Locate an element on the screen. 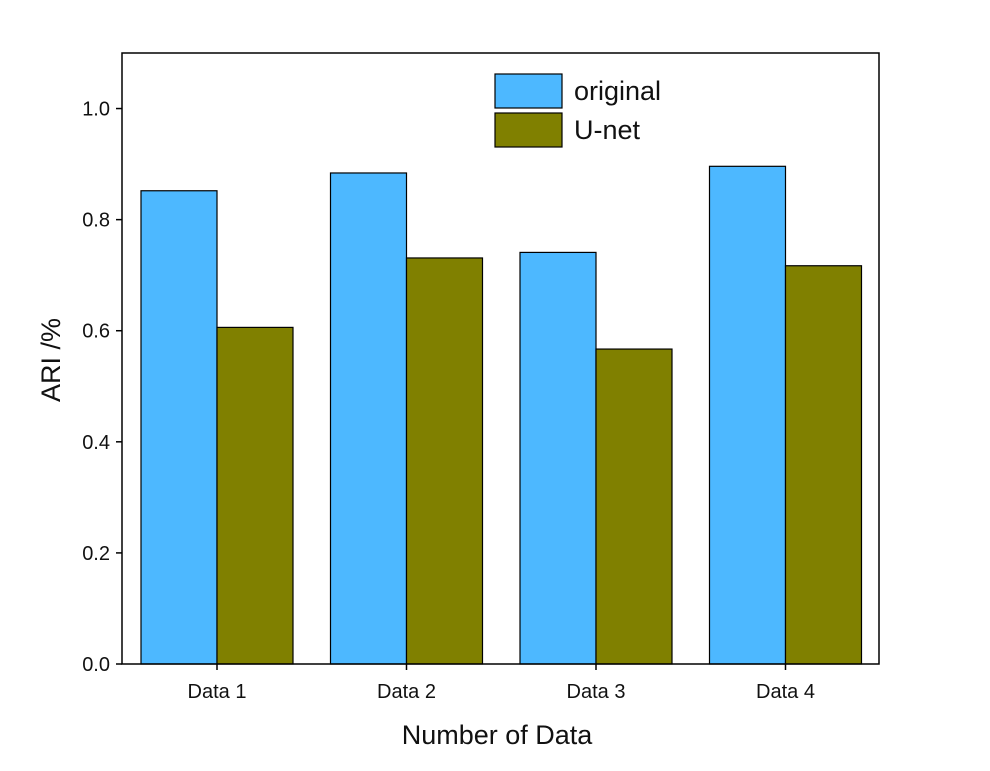 The height and width of the screenshot is (771, 990). legend-label: original is located at coordinates (617, 91).